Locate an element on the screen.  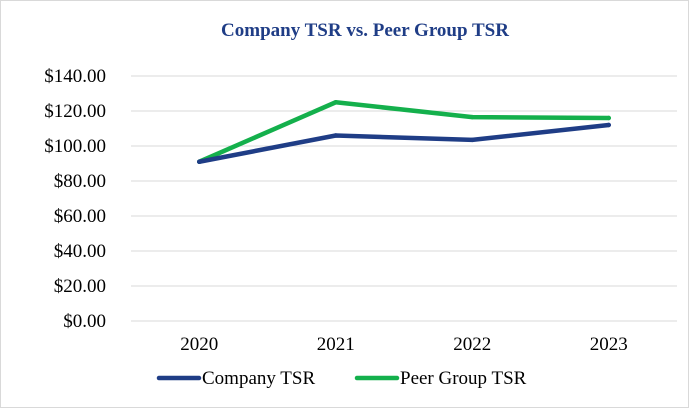
y-tick-label: $120.00 is located at coordinates (75, 111).